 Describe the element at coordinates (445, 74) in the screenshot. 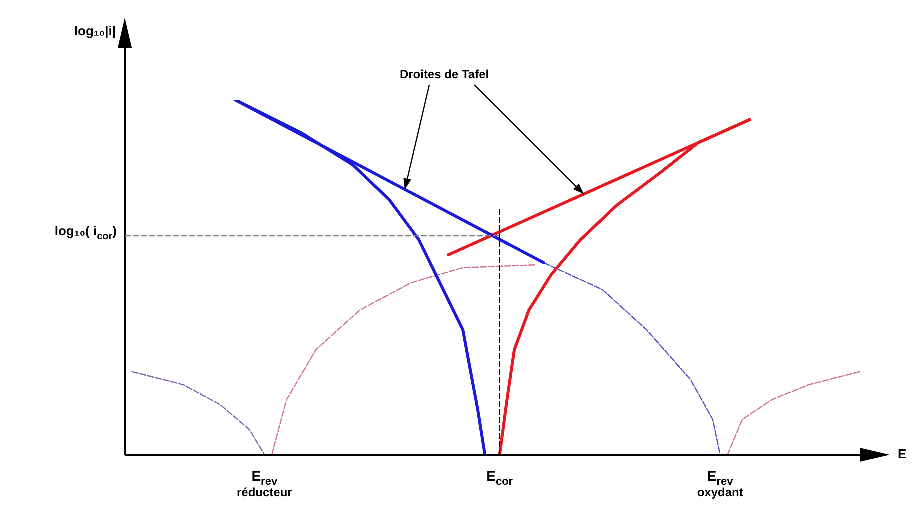

I see `text: Droites de Tafel` at that location.